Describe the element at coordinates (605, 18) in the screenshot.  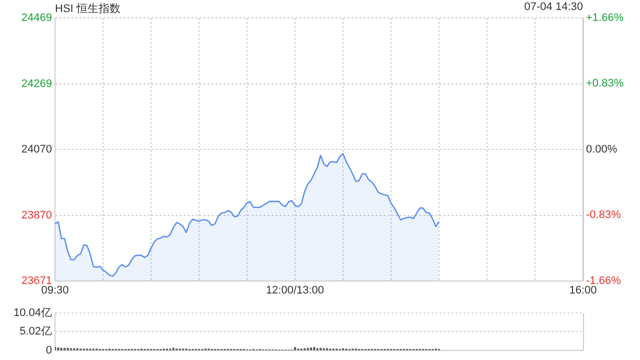
I see `y2-tick-label: +1.66%` at that location.